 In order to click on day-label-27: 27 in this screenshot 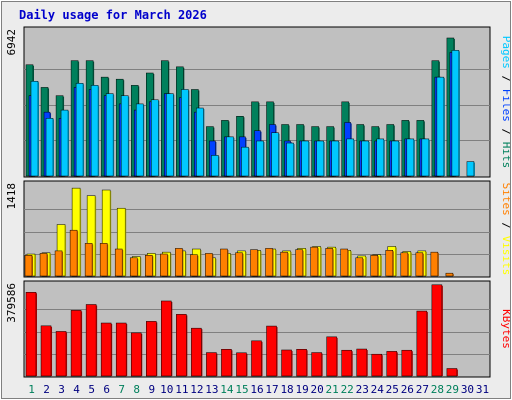, I will do `click(422, 389)`.